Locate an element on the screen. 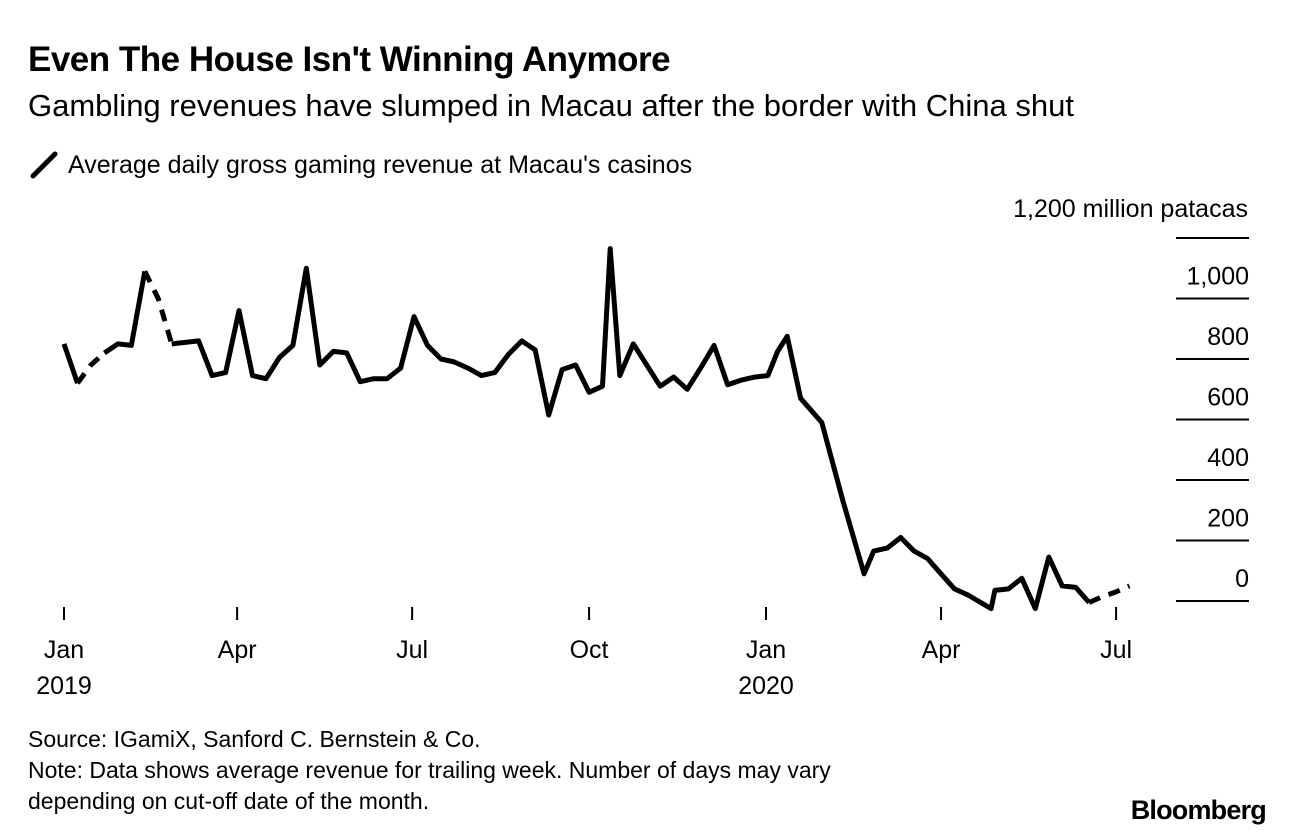 The image size is (1296, 838). x-tick-year-label: 2019 is located at coordinates (64, 686).